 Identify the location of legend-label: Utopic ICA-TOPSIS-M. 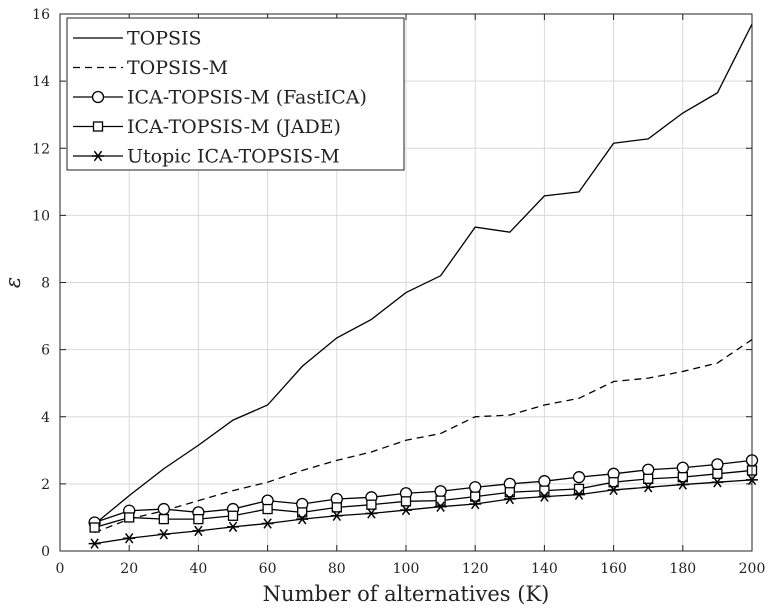
(233, 157).